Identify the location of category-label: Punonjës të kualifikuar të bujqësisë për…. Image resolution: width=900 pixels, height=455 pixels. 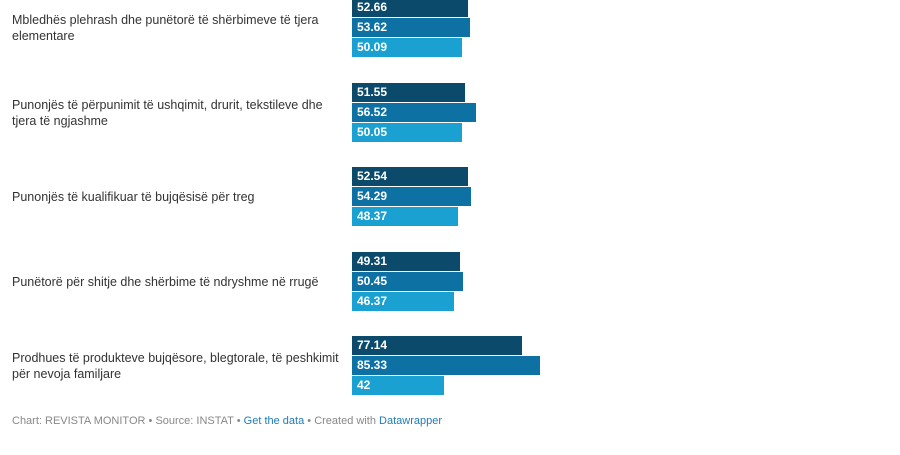
(133, 197).